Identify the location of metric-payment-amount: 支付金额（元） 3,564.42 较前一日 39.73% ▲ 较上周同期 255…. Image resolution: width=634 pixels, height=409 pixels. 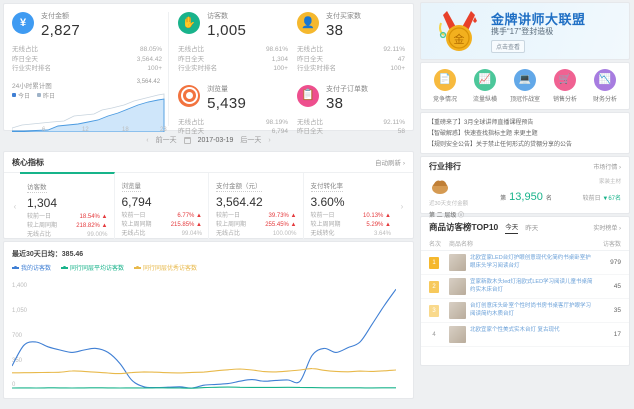
(256, 206).